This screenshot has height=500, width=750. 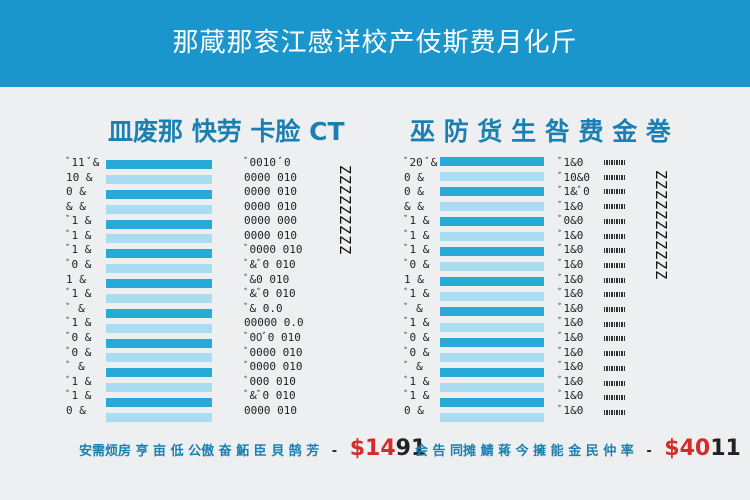 I want to click on row-value: ﾞ00ﾞ0 010, so click(x=272, y=337).